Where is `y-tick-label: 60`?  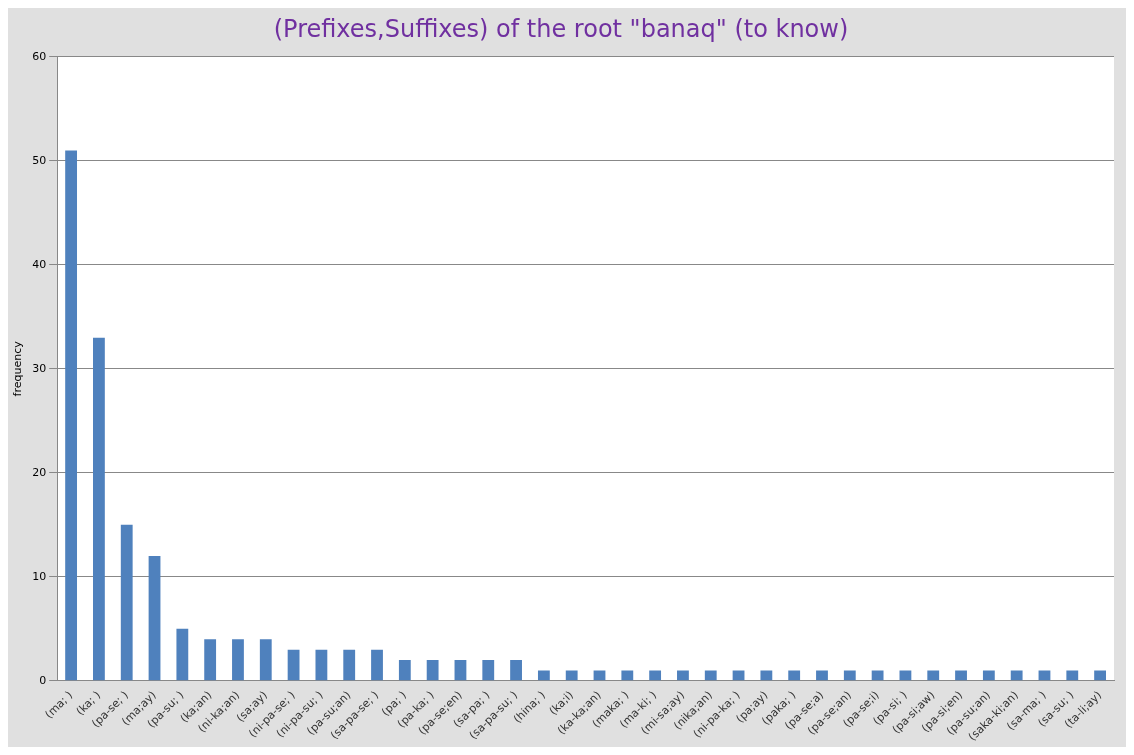
y-tick-label: 60 is located at coordinates (39, 56).